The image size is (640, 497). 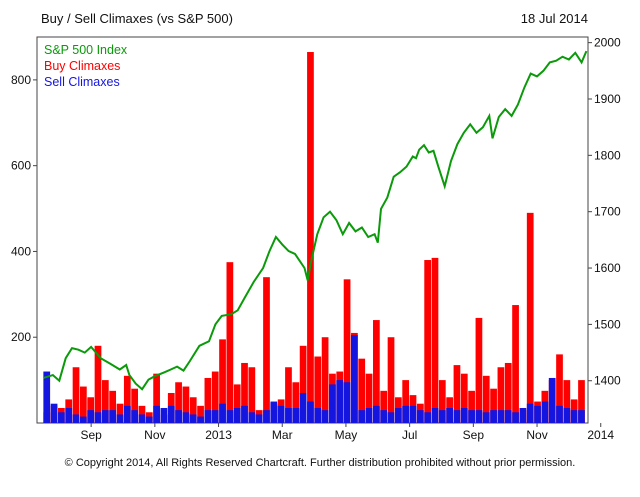 I want to click on x-tick-label: Mar, so click(x=282, y=435).